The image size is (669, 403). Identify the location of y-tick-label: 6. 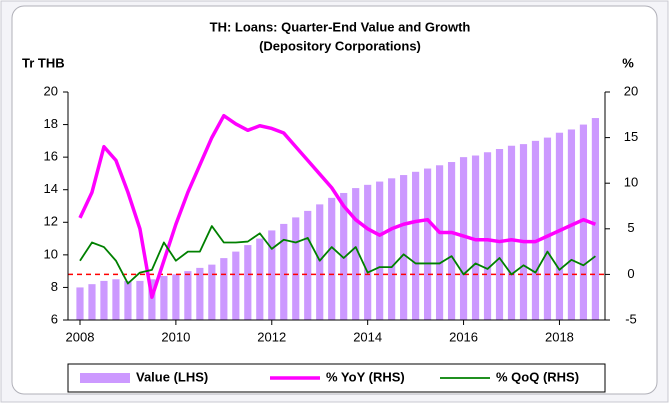
(54, 318).